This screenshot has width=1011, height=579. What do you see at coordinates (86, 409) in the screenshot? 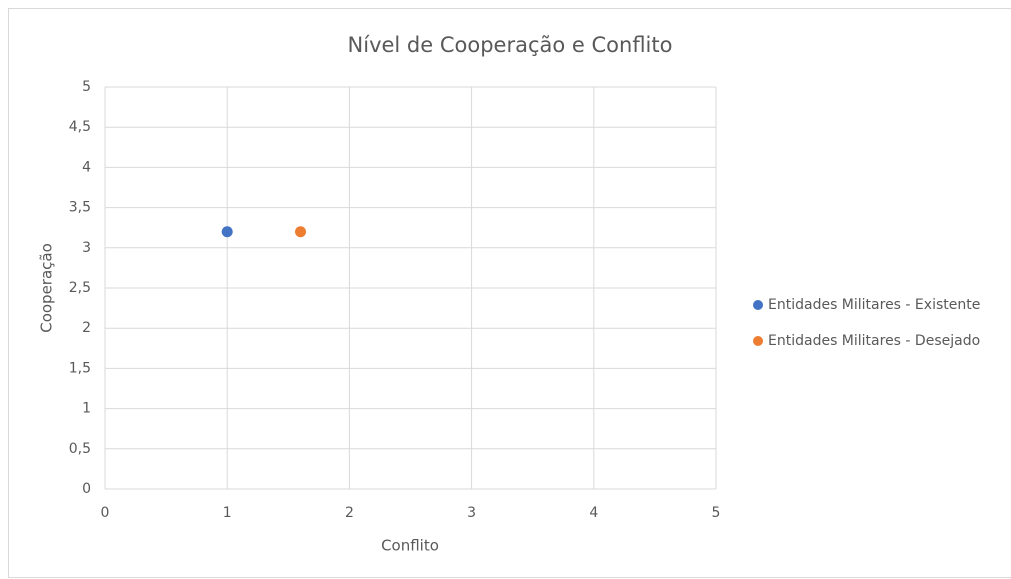
I see `y-tick-label: 1` at bounding box center [86, 409].